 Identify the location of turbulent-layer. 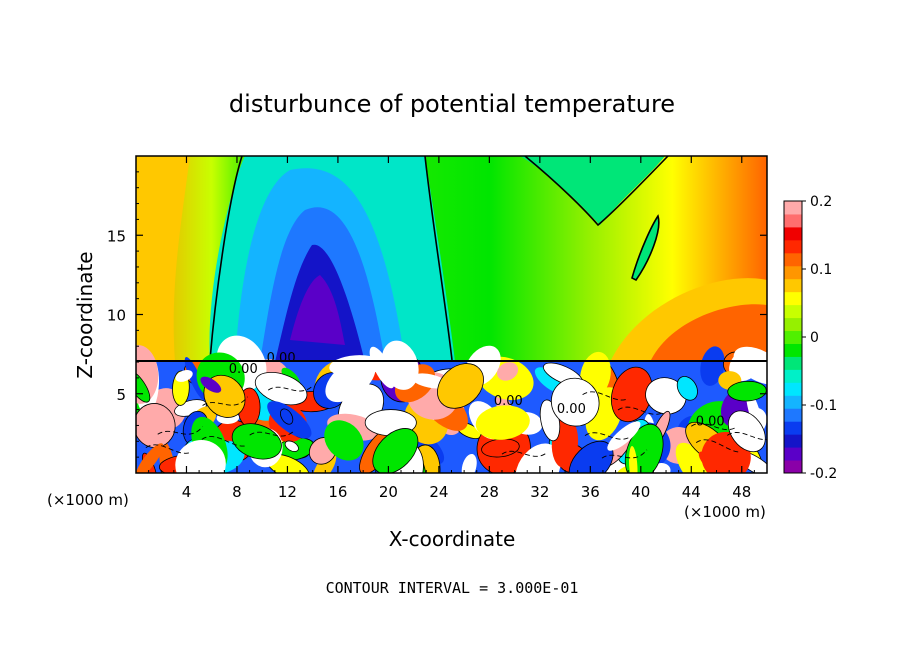
(451, 404).